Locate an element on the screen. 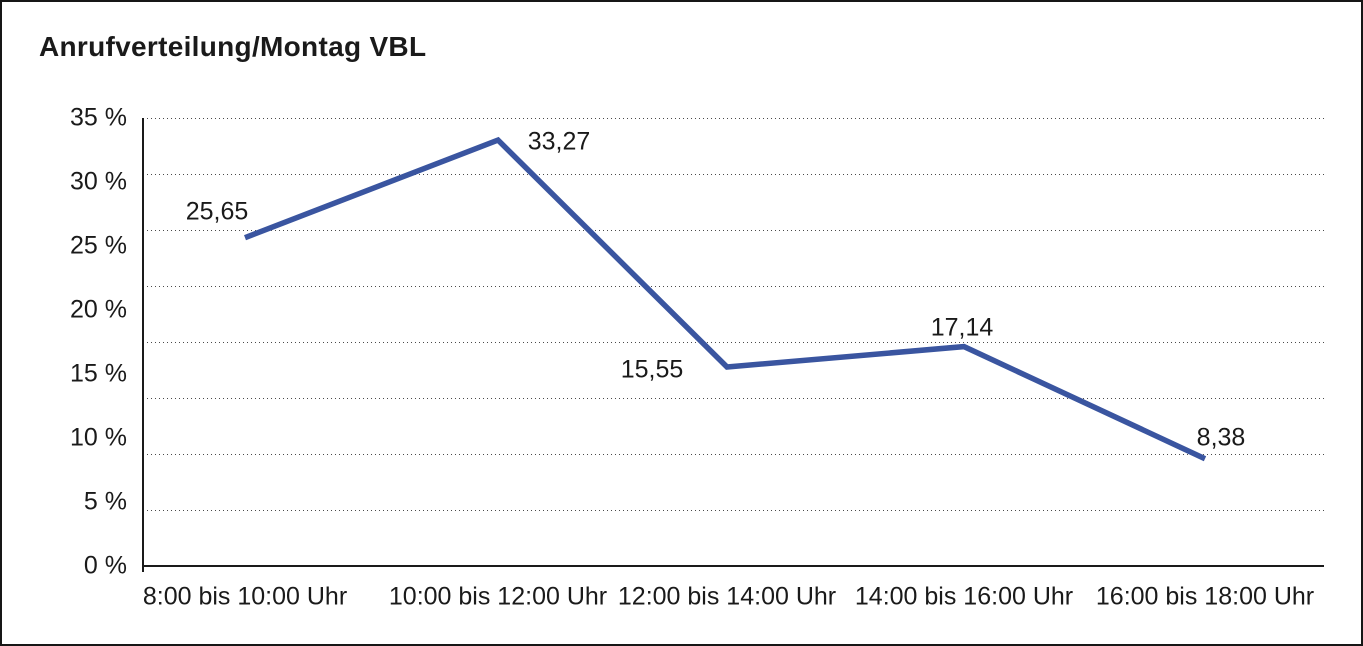  y-axis-tick-label: 20 % is located at coordinates (98, 309).